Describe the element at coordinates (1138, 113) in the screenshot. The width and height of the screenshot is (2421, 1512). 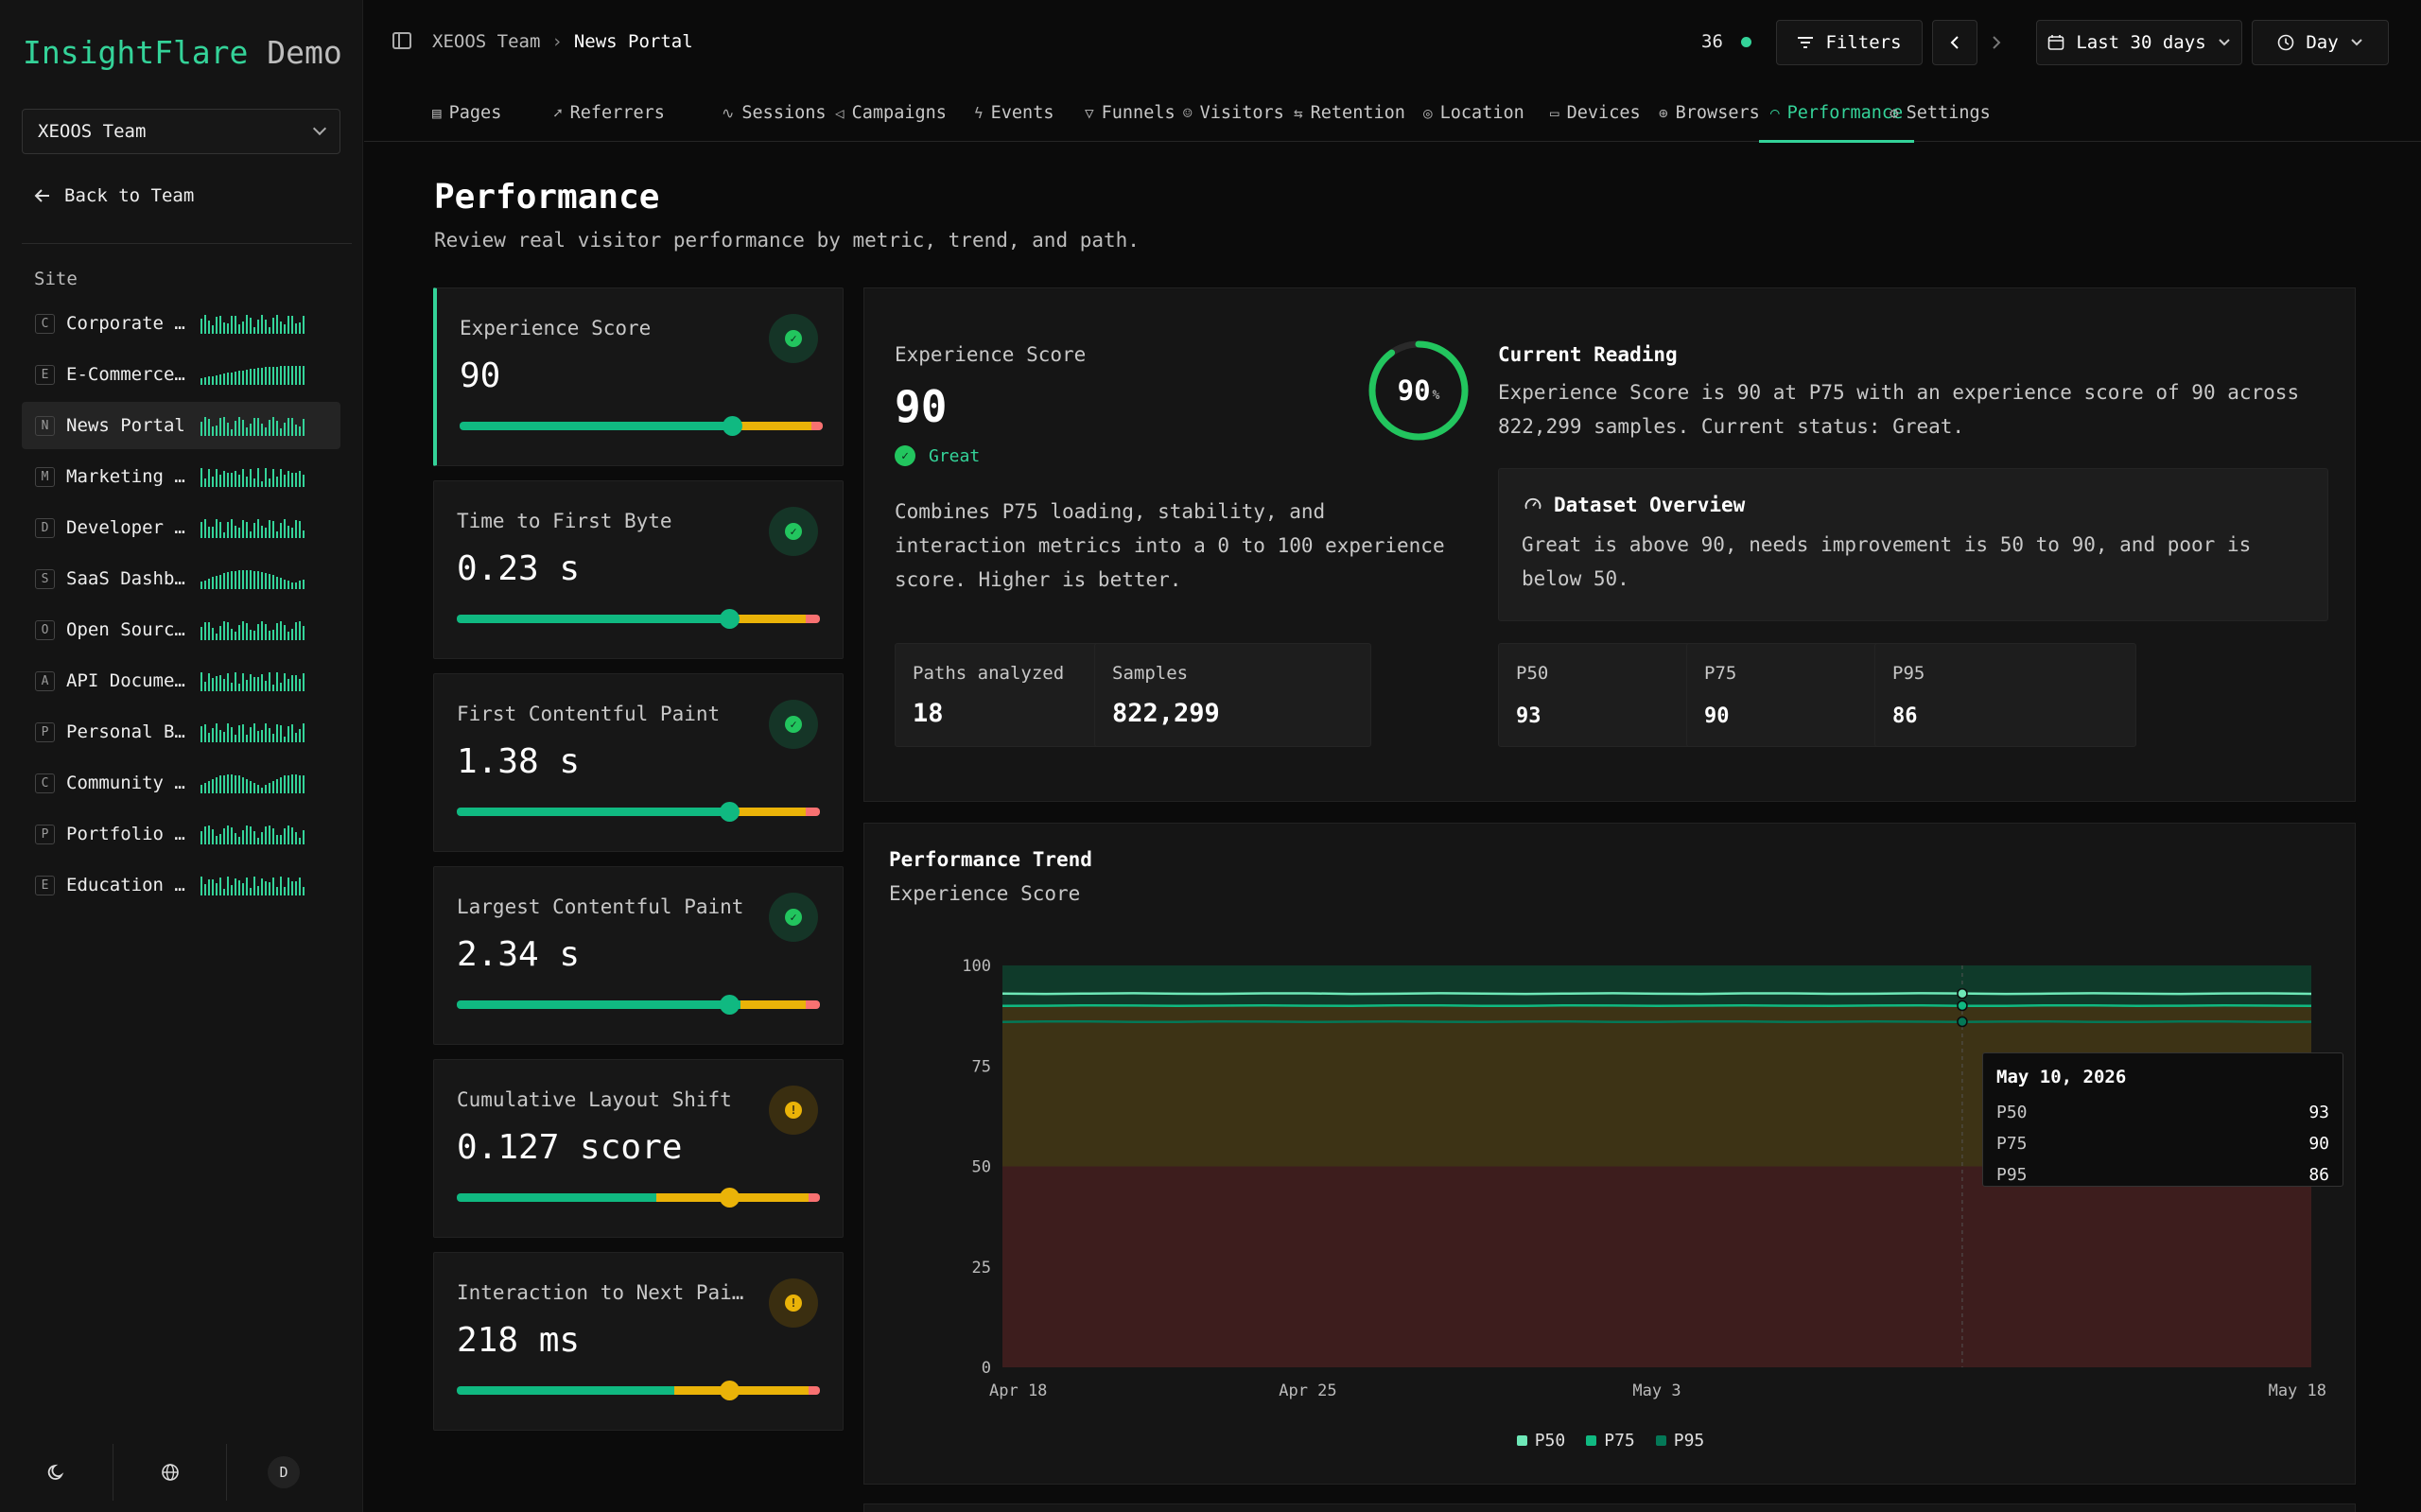
I see `tab-label: Funnels` at that location.